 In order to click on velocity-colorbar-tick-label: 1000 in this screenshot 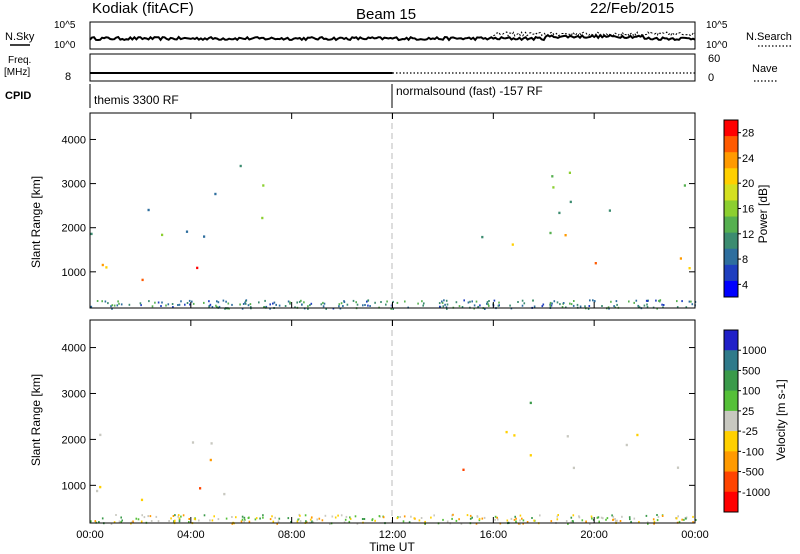, I will do `click(754, 351)`.